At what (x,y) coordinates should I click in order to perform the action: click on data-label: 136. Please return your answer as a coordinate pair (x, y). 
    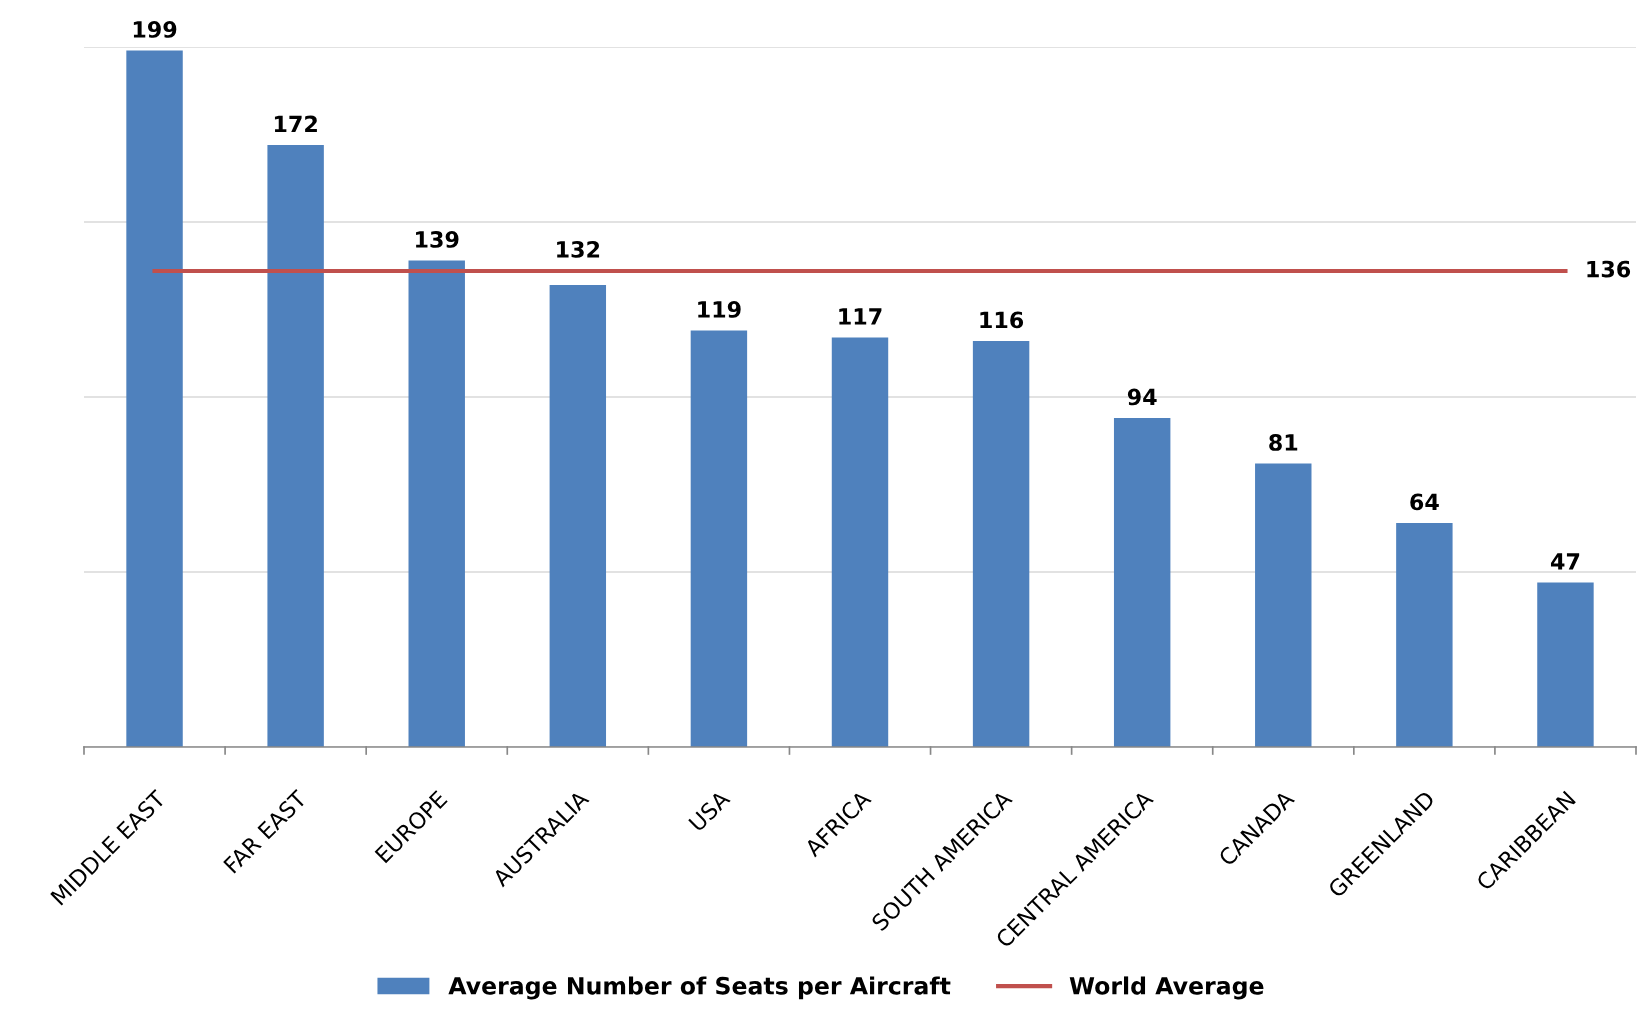
    Looking at the image, I should click on (1609, 269).